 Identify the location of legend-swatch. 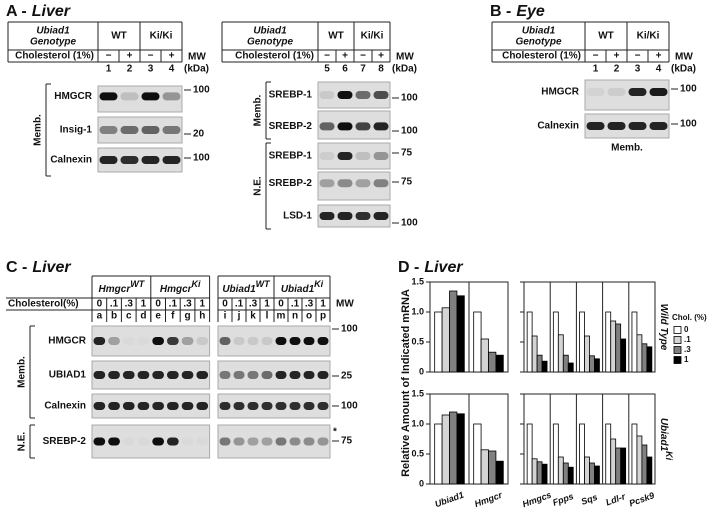
(677, 340).